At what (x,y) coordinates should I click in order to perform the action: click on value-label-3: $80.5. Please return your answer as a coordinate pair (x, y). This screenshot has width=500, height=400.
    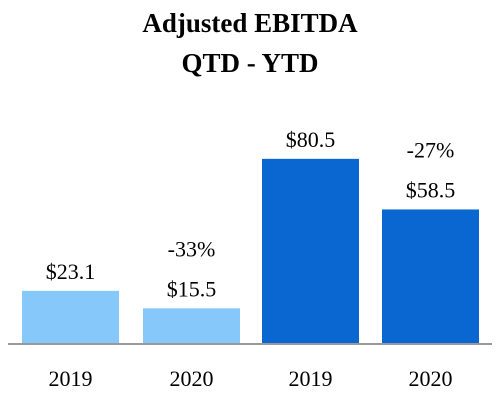
    Looking at the image, I should click on (311, 139).